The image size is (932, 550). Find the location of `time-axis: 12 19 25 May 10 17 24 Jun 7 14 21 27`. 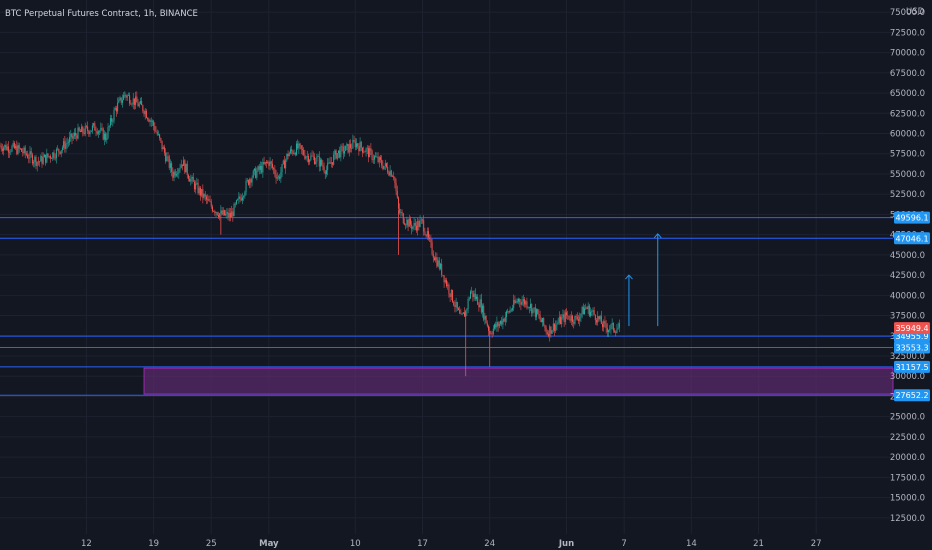

time-axis: 12 19 25 May 10 17 24 Jun 7 14 21 27 is located at coordinates (451, 544).